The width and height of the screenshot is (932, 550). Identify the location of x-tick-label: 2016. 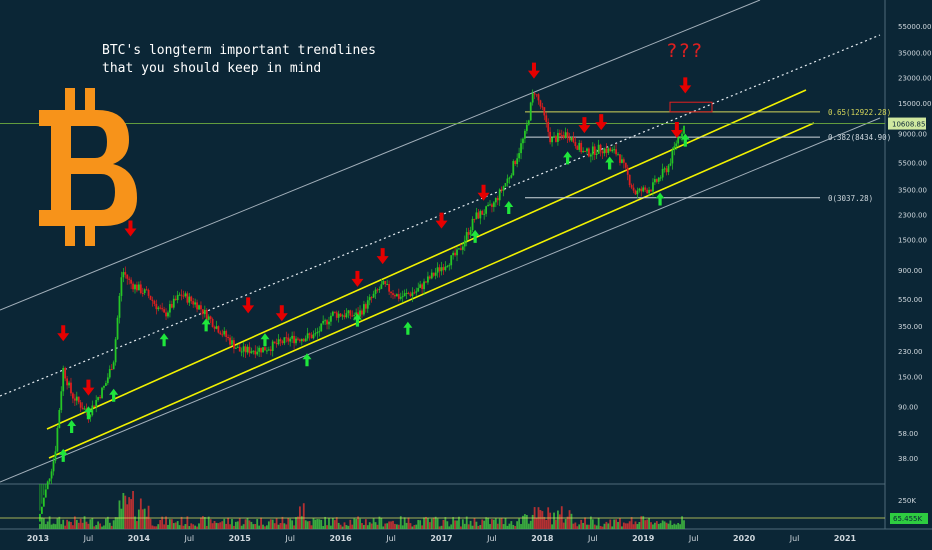
(340, 538).